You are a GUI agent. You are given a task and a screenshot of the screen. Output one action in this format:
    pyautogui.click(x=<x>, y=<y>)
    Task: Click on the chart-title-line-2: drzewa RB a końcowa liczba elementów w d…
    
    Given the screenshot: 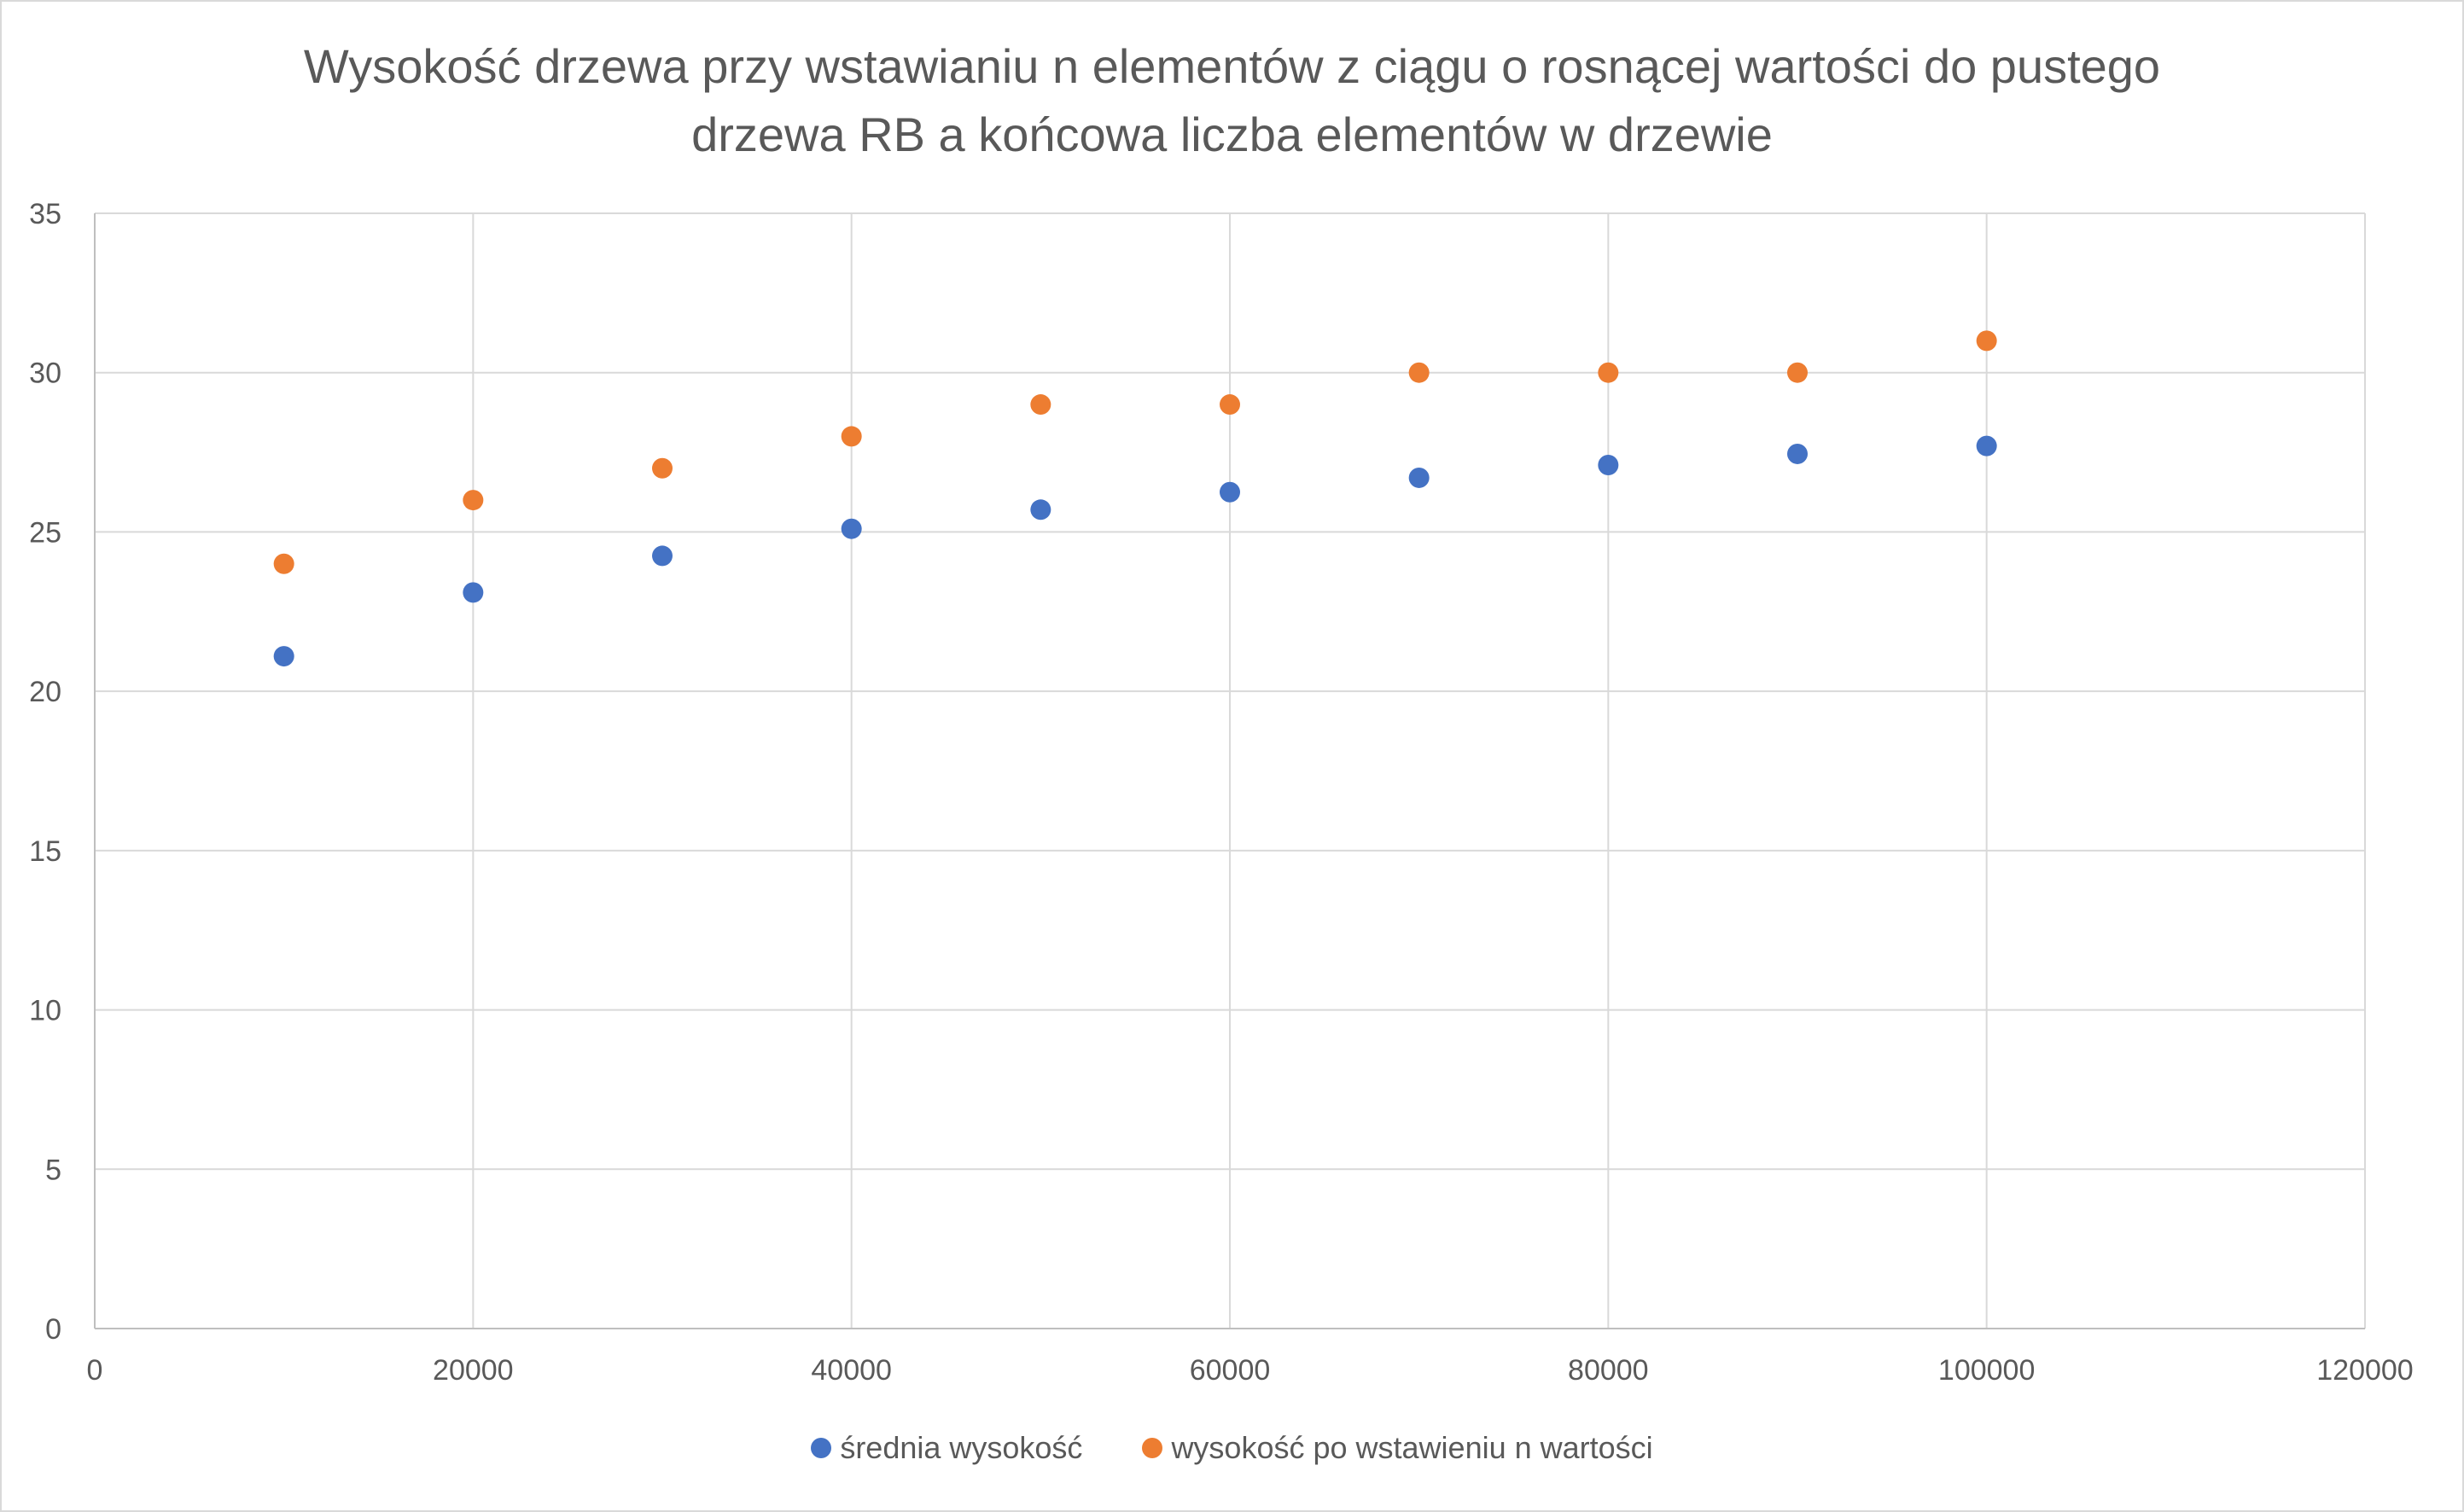 What is the action you would take?
    pyautogui.click(x=1232, y=134)
    